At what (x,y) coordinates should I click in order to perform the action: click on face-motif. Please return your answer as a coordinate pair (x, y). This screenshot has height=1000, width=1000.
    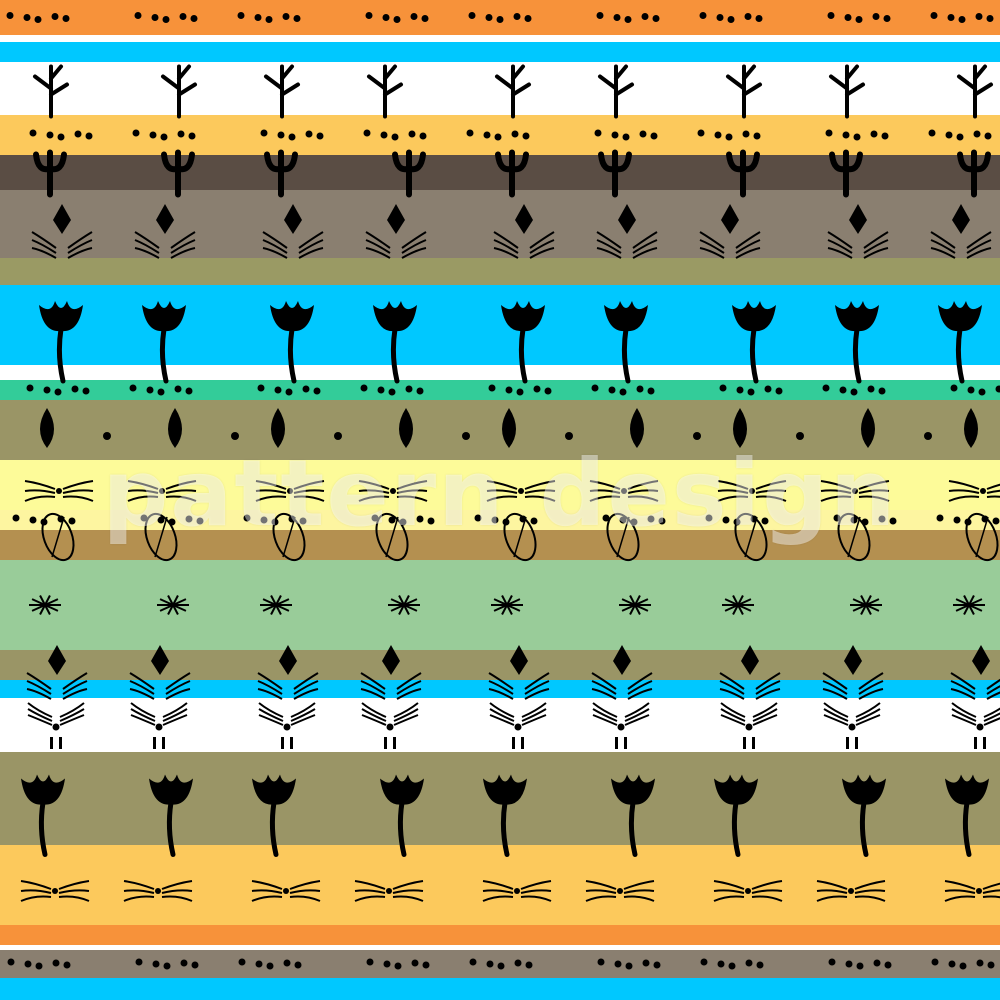
    Looking at the image, I should click on (513, 725).